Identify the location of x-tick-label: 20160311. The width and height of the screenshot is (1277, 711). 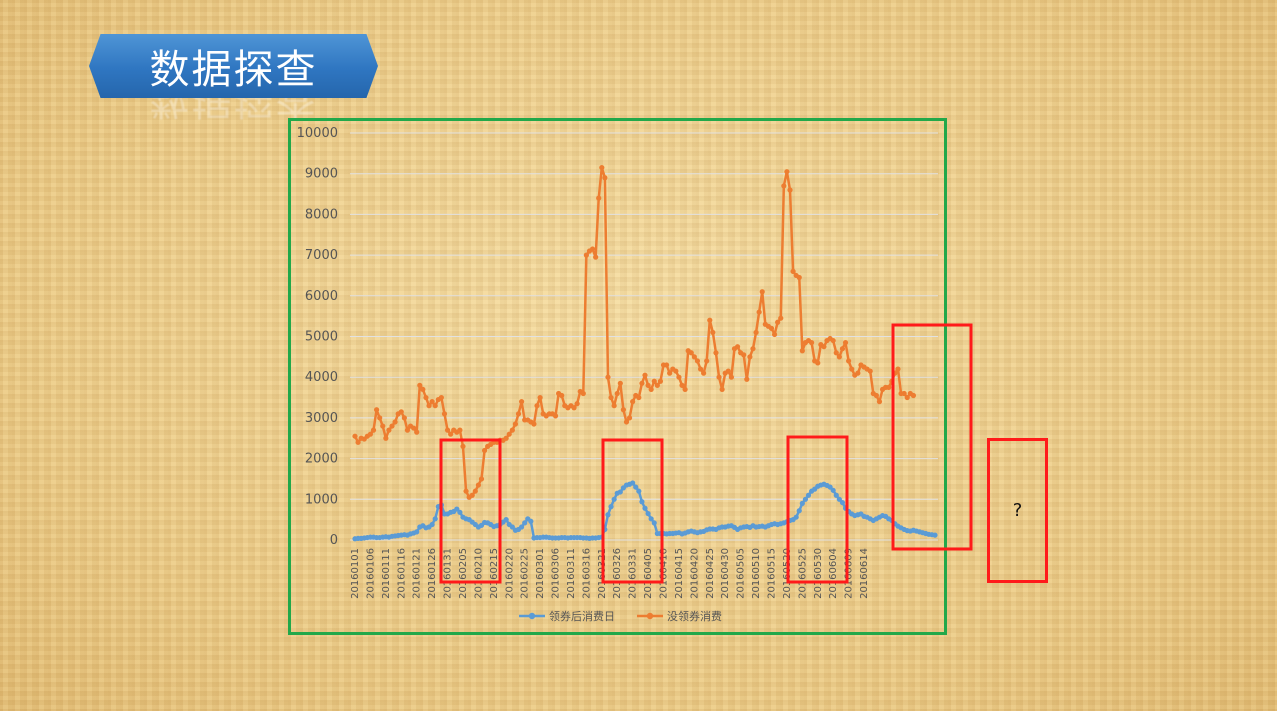
(571, 573).